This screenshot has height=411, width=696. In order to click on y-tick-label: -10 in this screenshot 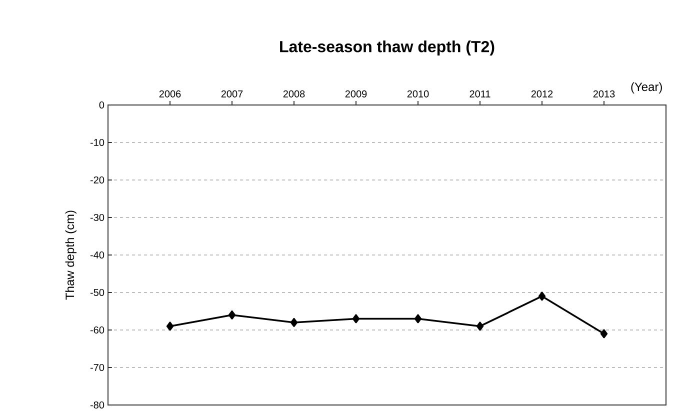, I will do `click(97, 142)`.